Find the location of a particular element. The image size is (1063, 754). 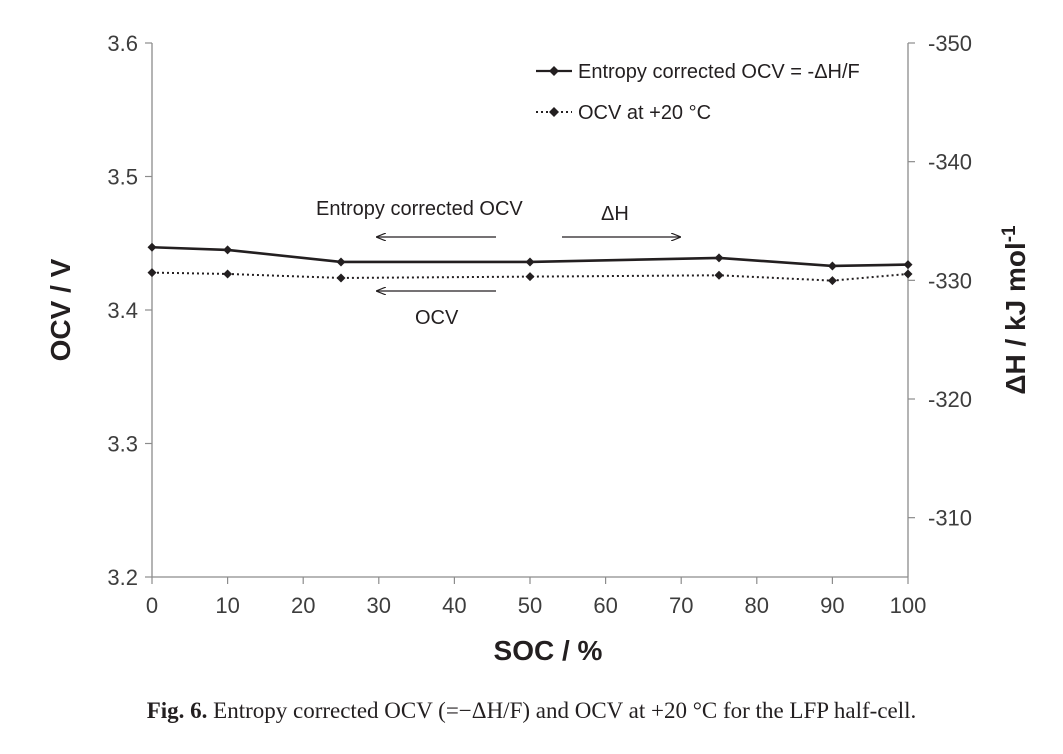

y-axis-left: 3.2 3.3 3.4 3.5 3.6 is located at coordinates (129, 310).